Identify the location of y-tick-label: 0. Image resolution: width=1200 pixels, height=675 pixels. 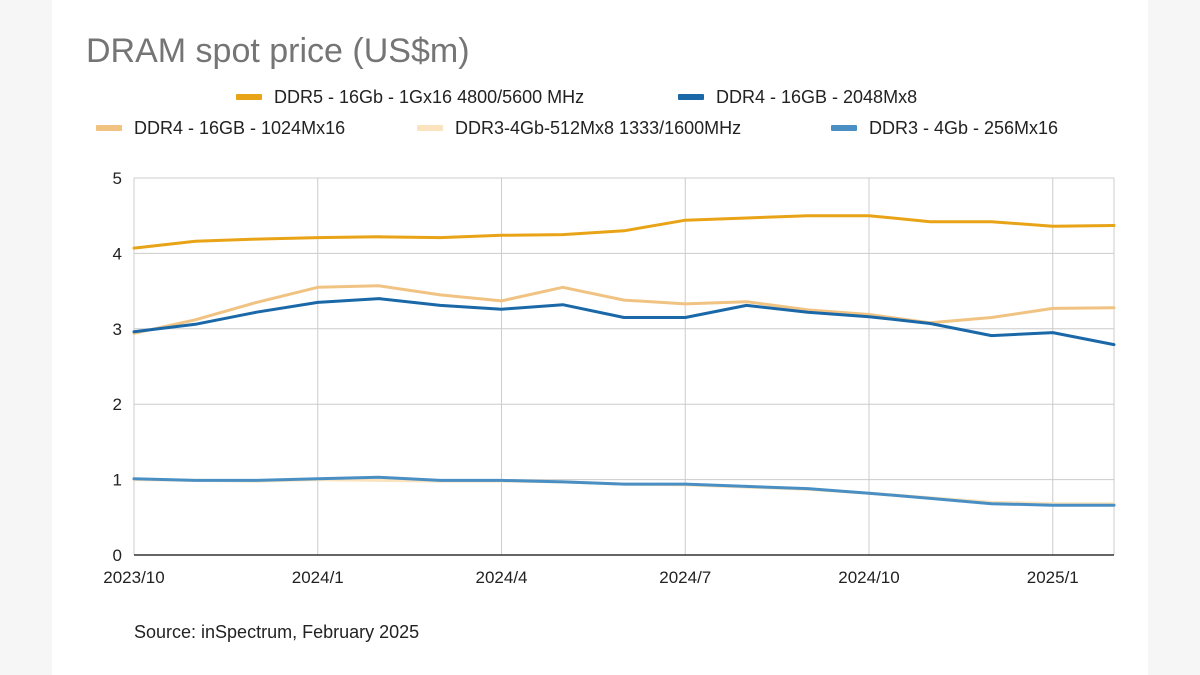
(117, 555).